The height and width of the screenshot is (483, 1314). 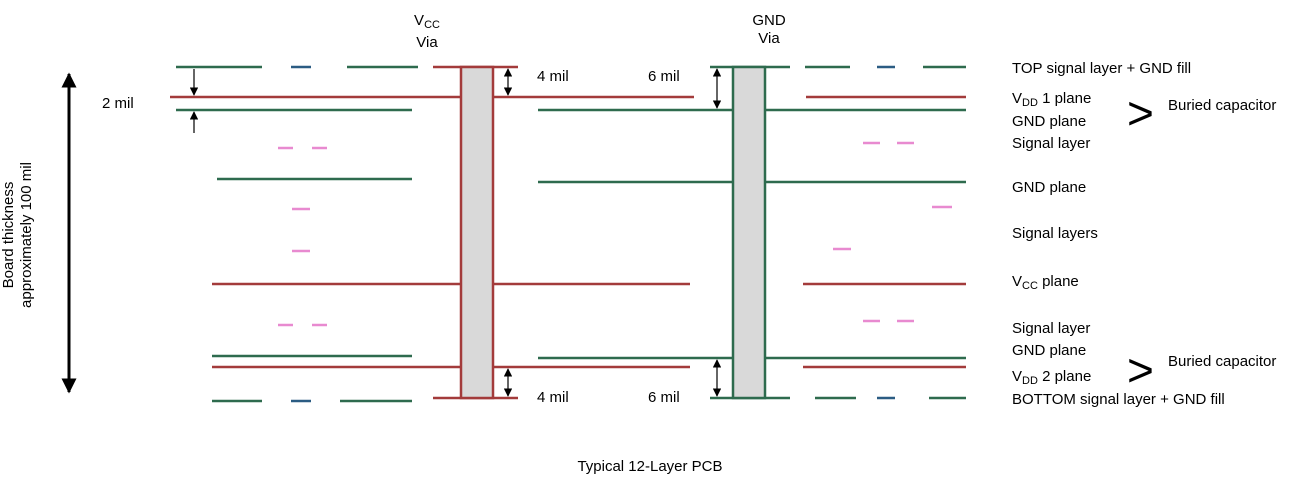 What do you see at coordinates (1222, 105) in the screenshot?
I see `buried-capacitor-top-label: Buried capacitor` at bounding box center [1222, 105].